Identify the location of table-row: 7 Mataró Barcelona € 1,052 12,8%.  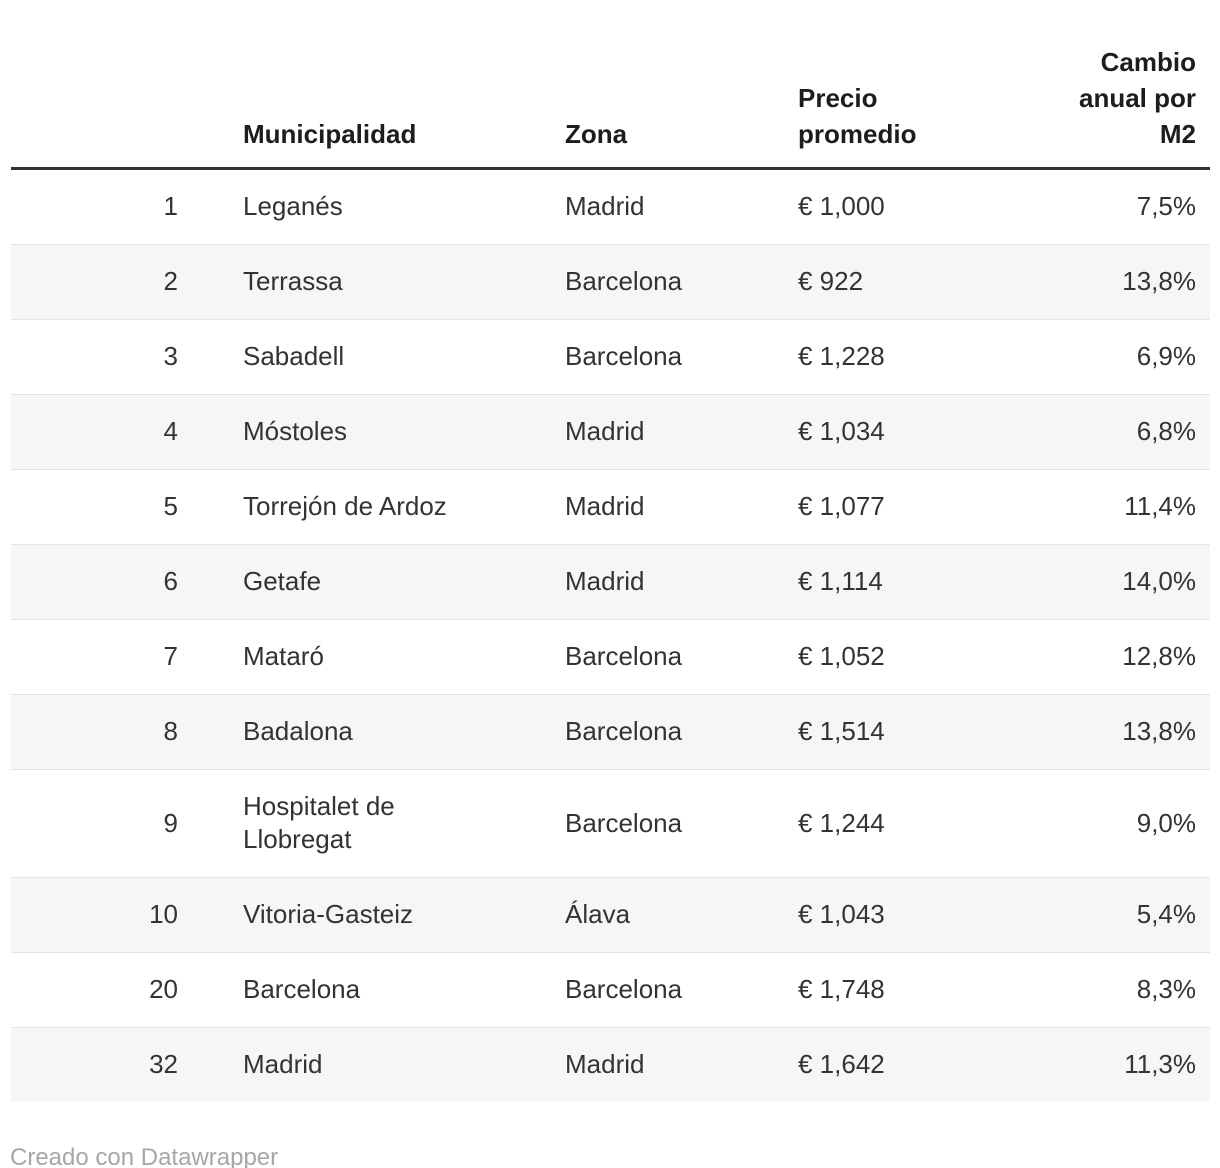
(610, 657).